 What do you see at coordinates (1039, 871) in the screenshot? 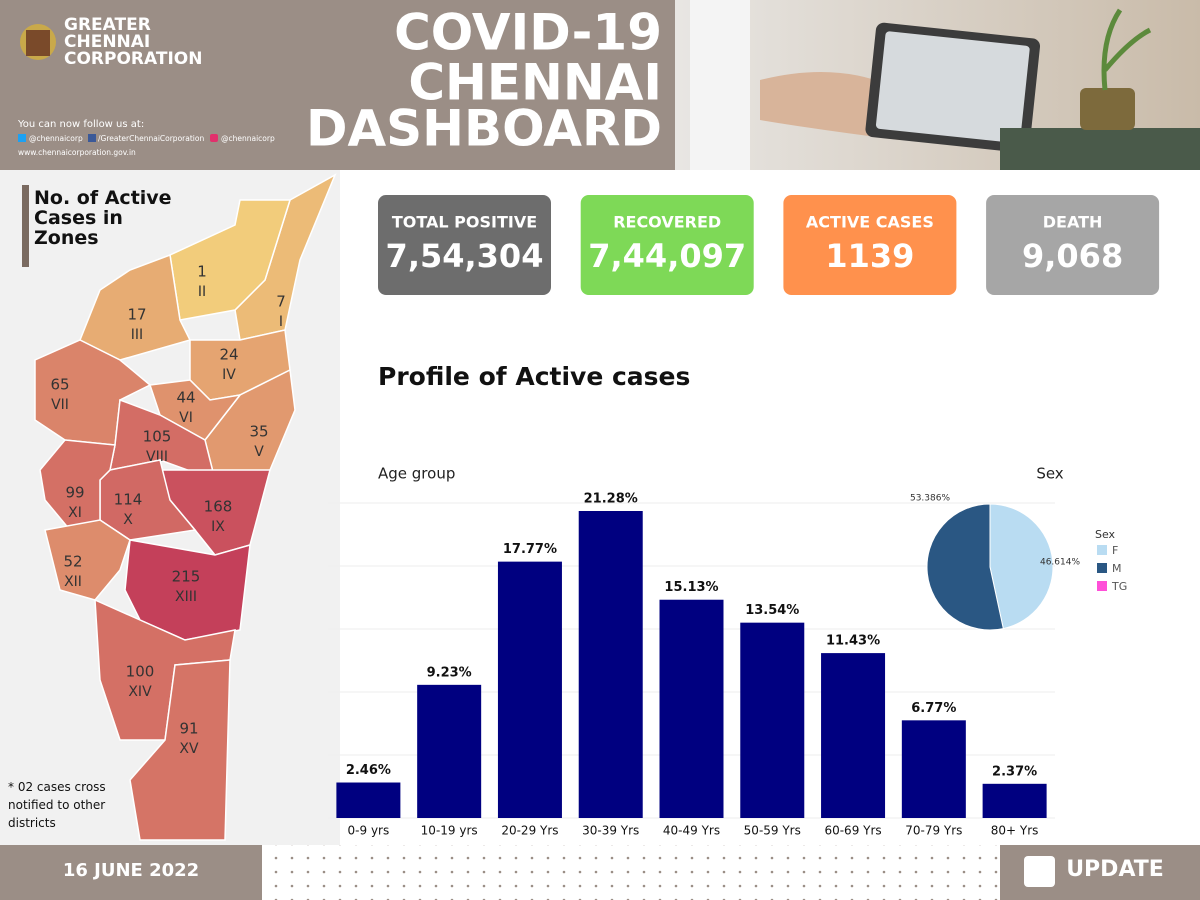
I see `update-icon` at bounding box center [1039, 871].